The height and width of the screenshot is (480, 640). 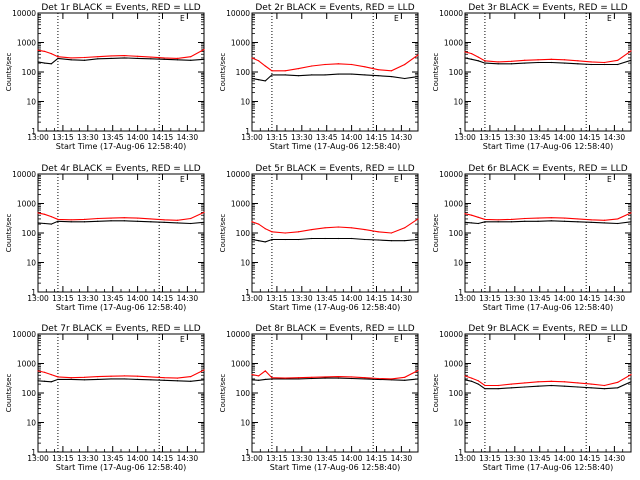 What do you see at coordinates (302, 298) in the screenshot?
I see `x-tick-label: 13:30` at bounding box center [302, 298].